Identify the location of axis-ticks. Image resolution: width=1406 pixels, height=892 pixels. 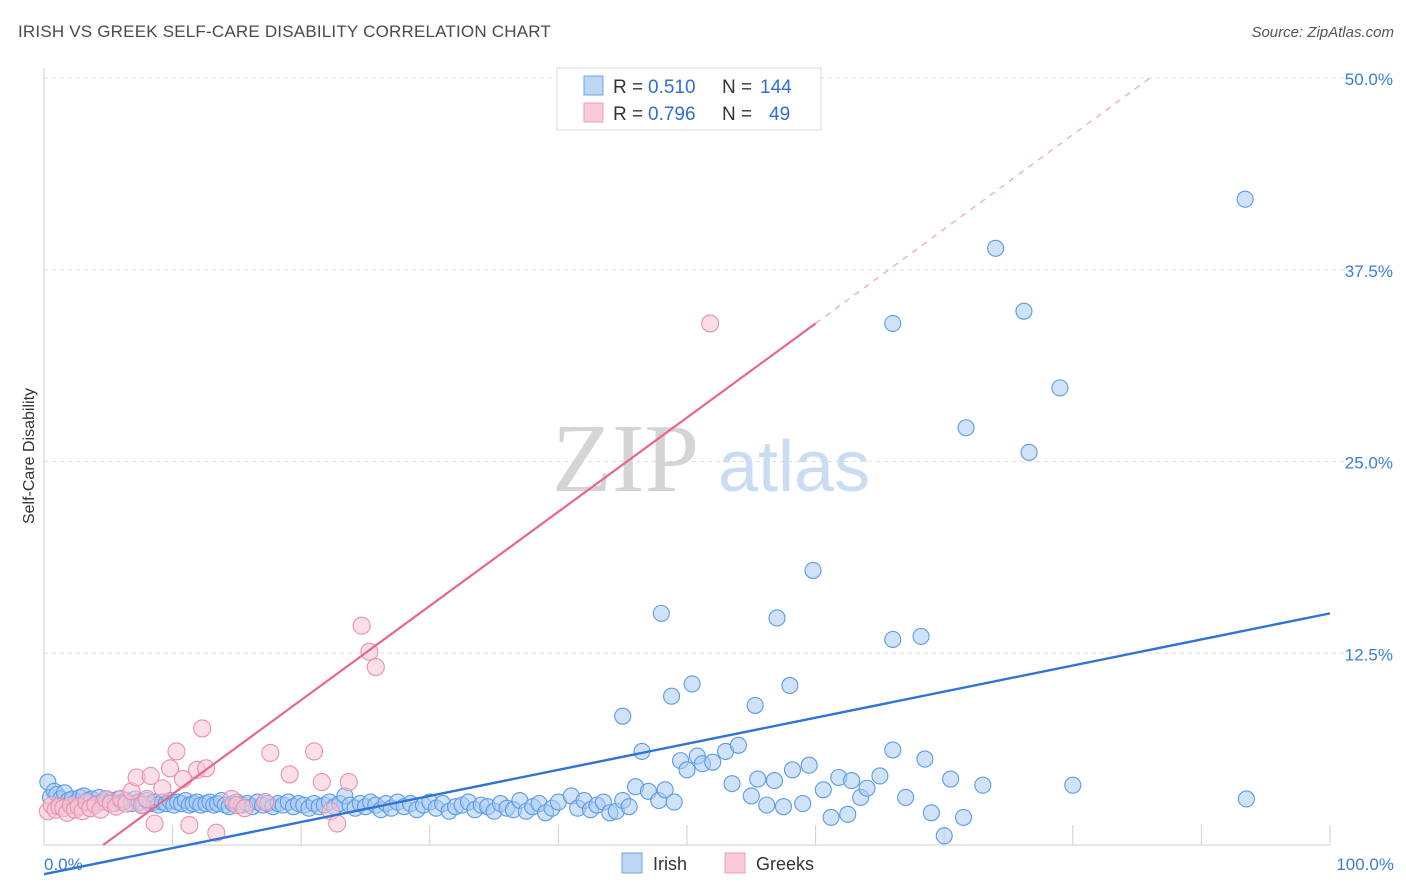
(751, 835).